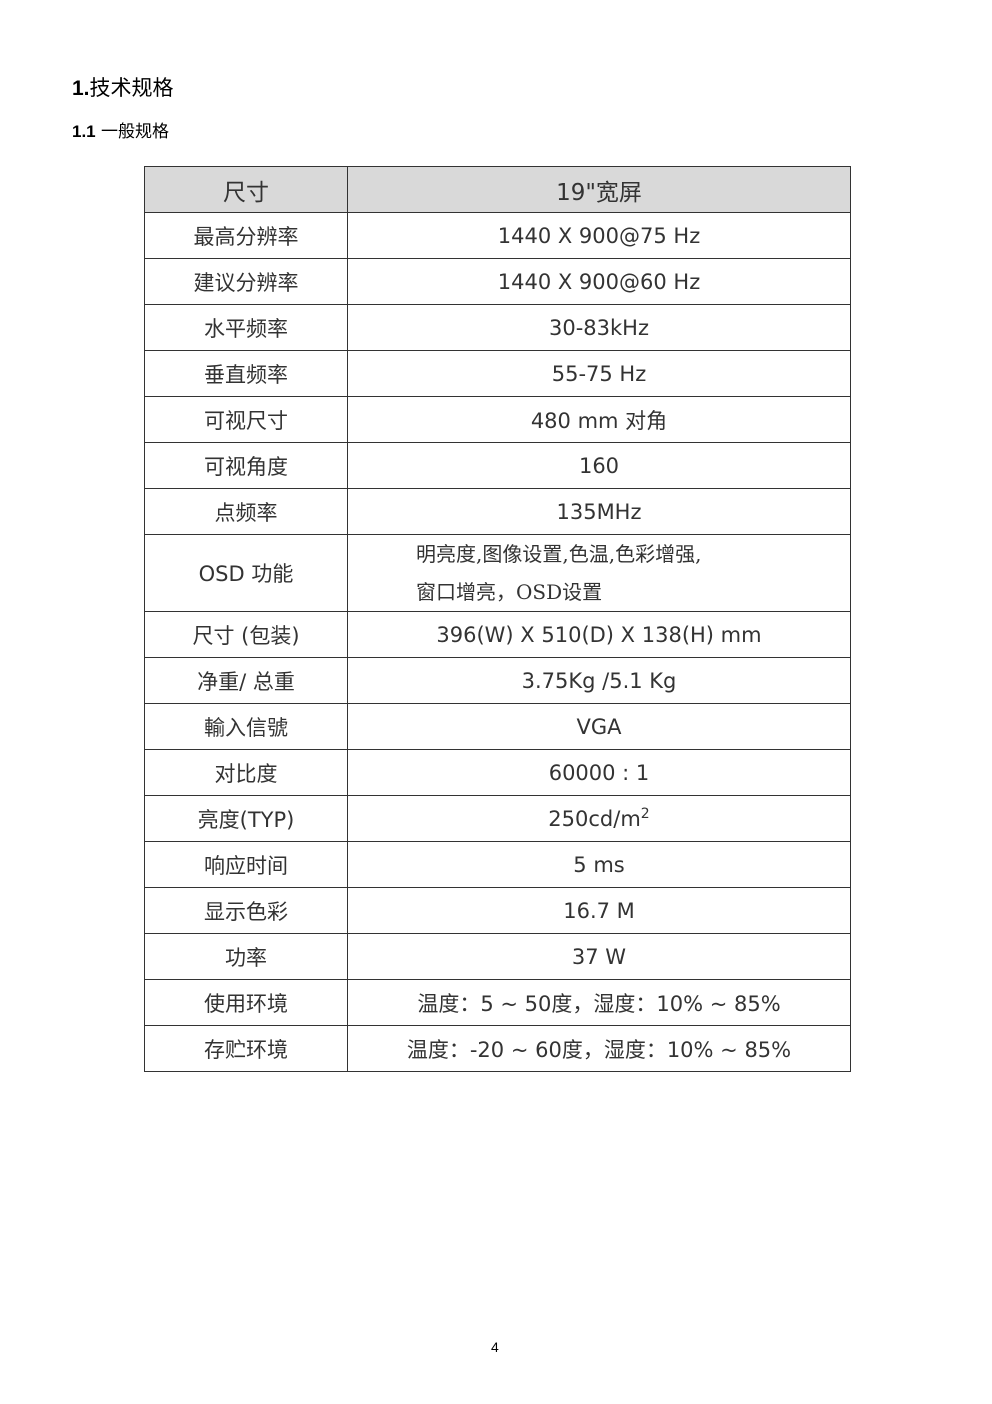 This screenshot has height=1404, width=992. I want to click on spec-value-text: 55-75 Hz, so click(599, 373).